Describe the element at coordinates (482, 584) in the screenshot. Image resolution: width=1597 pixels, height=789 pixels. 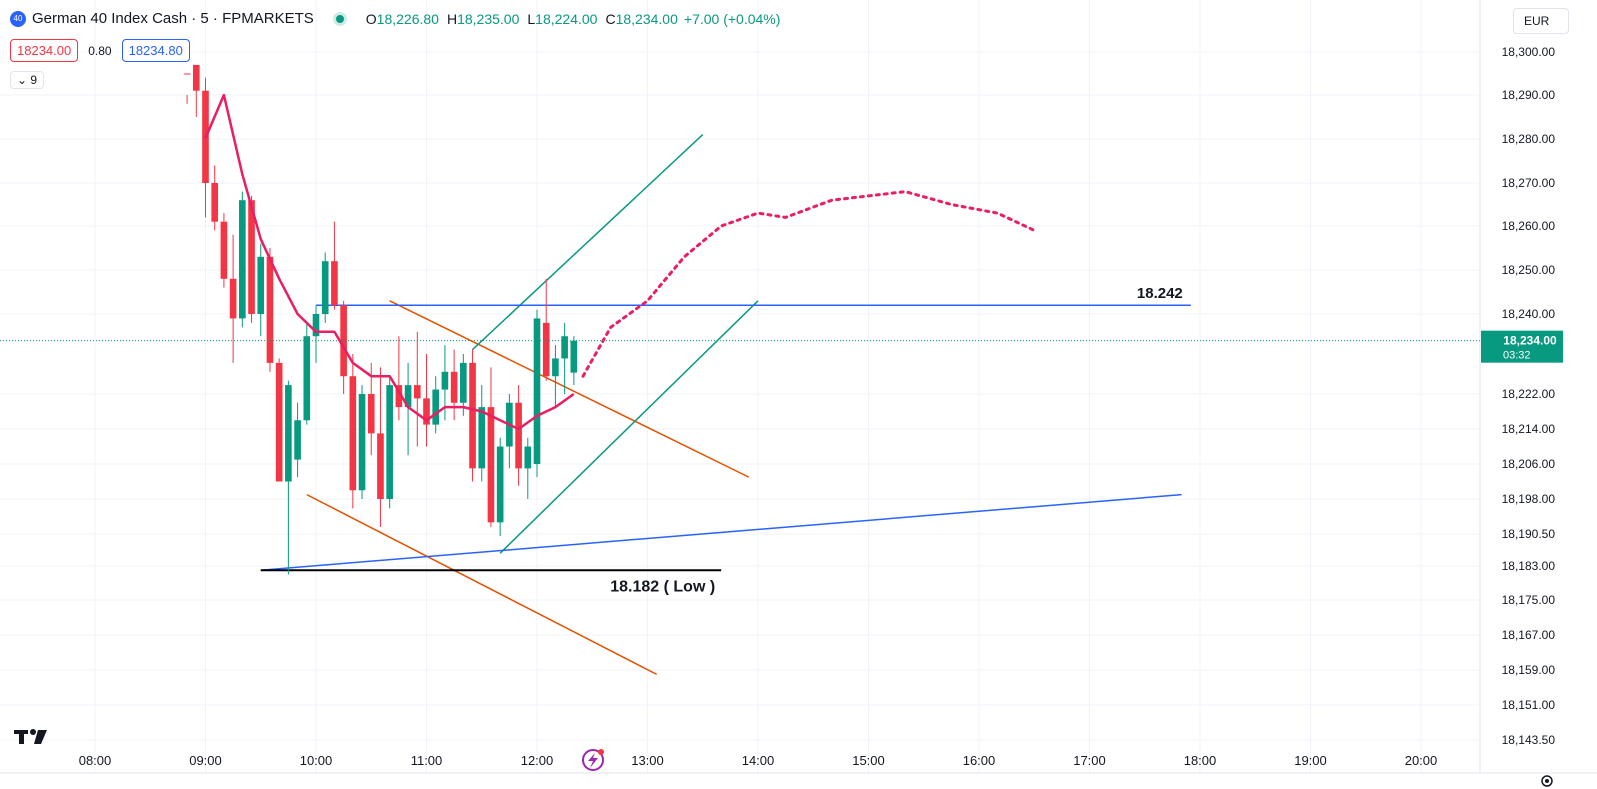
I see `orange-lower-line` at that location.